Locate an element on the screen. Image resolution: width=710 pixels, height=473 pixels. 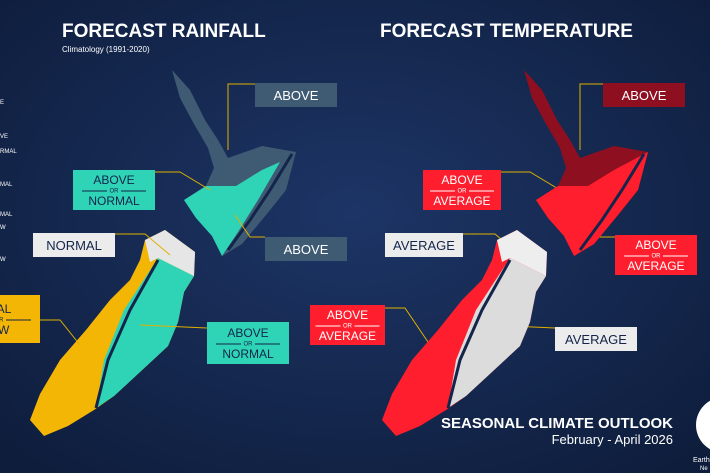
legend-text: E is located at coordinates (2, 103).